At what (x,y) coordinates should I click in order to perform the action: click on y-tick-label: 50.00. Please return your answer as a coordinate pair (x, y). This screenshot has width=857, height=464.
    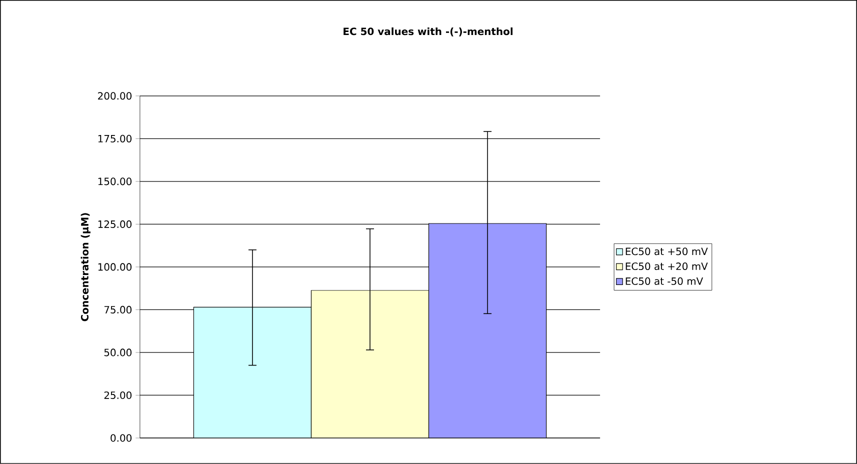
    Looking at the image, I should click on (118, 352).